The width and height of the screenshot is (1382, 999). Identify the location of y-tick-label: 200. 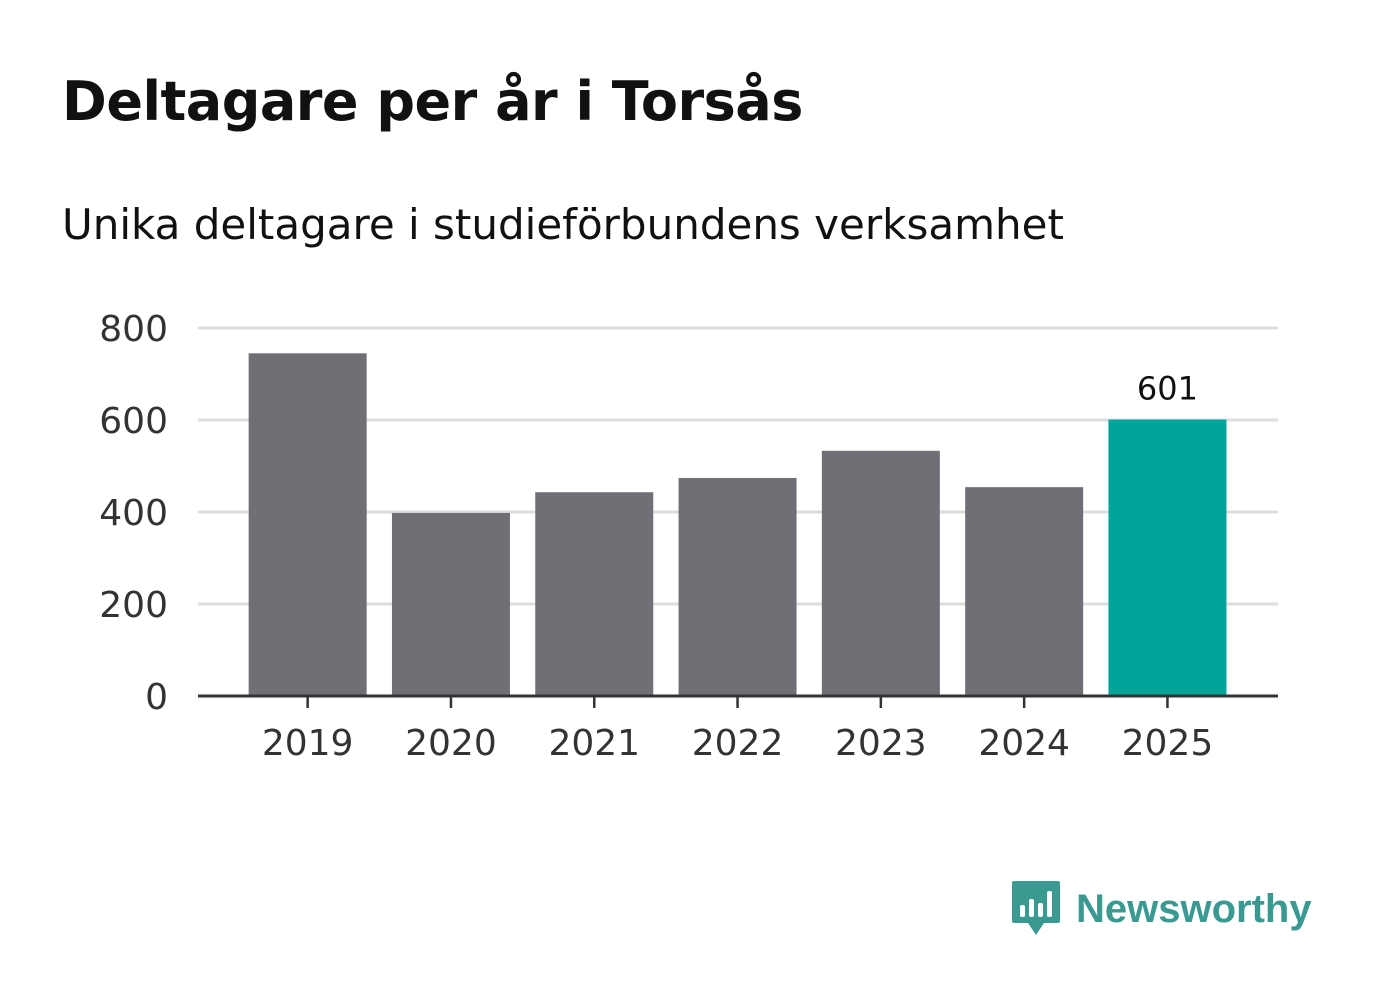
(133, 605).